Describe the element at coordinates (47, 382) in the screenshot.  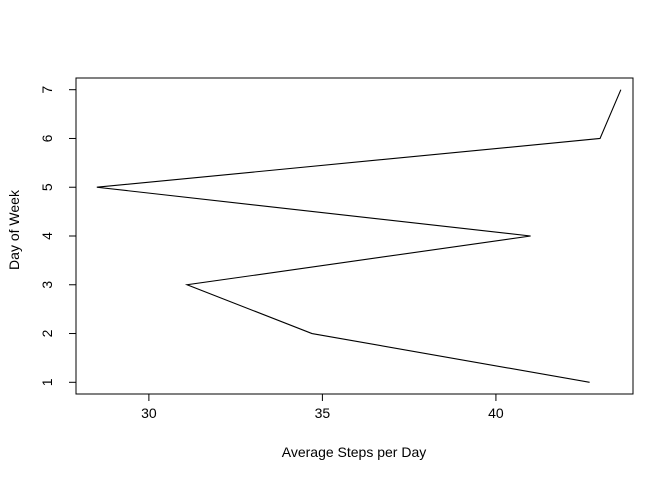
I see `y-tick-label: 1` at that location.